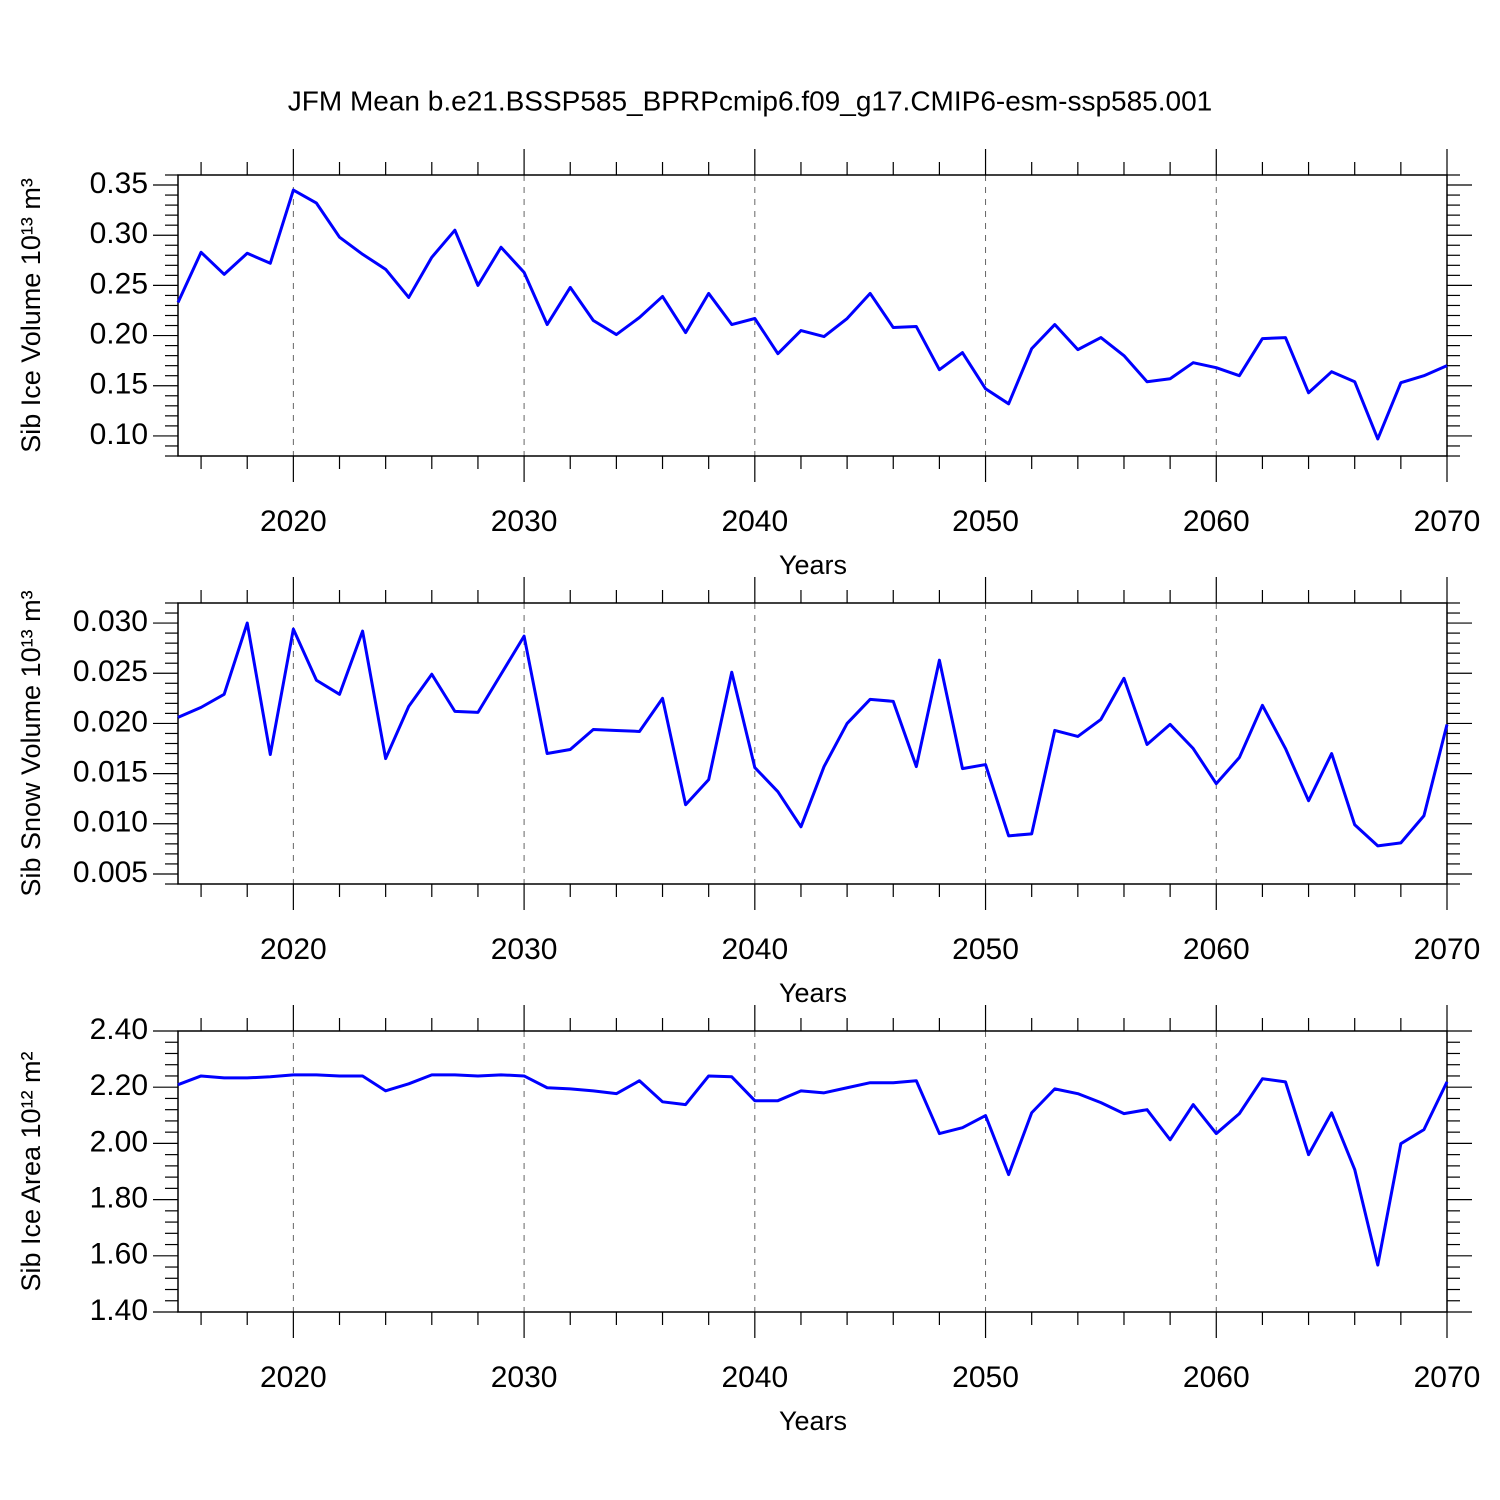 This screenshot has height=1500, width=1500. I want to click on y-tick-label: 1.40, so click(119, 1310).